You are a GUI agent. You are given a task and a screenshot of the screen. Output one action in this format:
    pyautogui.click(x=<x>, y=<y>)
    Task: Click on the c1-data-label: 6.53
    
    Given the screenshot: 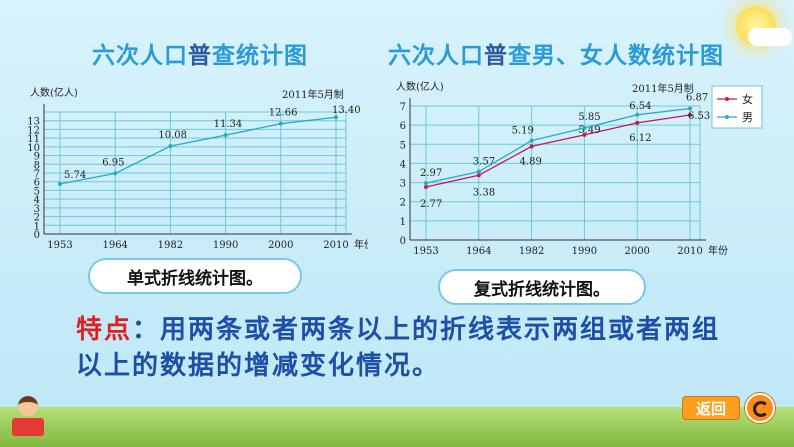 What is the action you would take?
    pyautogui.click(x=699, y=116)
    